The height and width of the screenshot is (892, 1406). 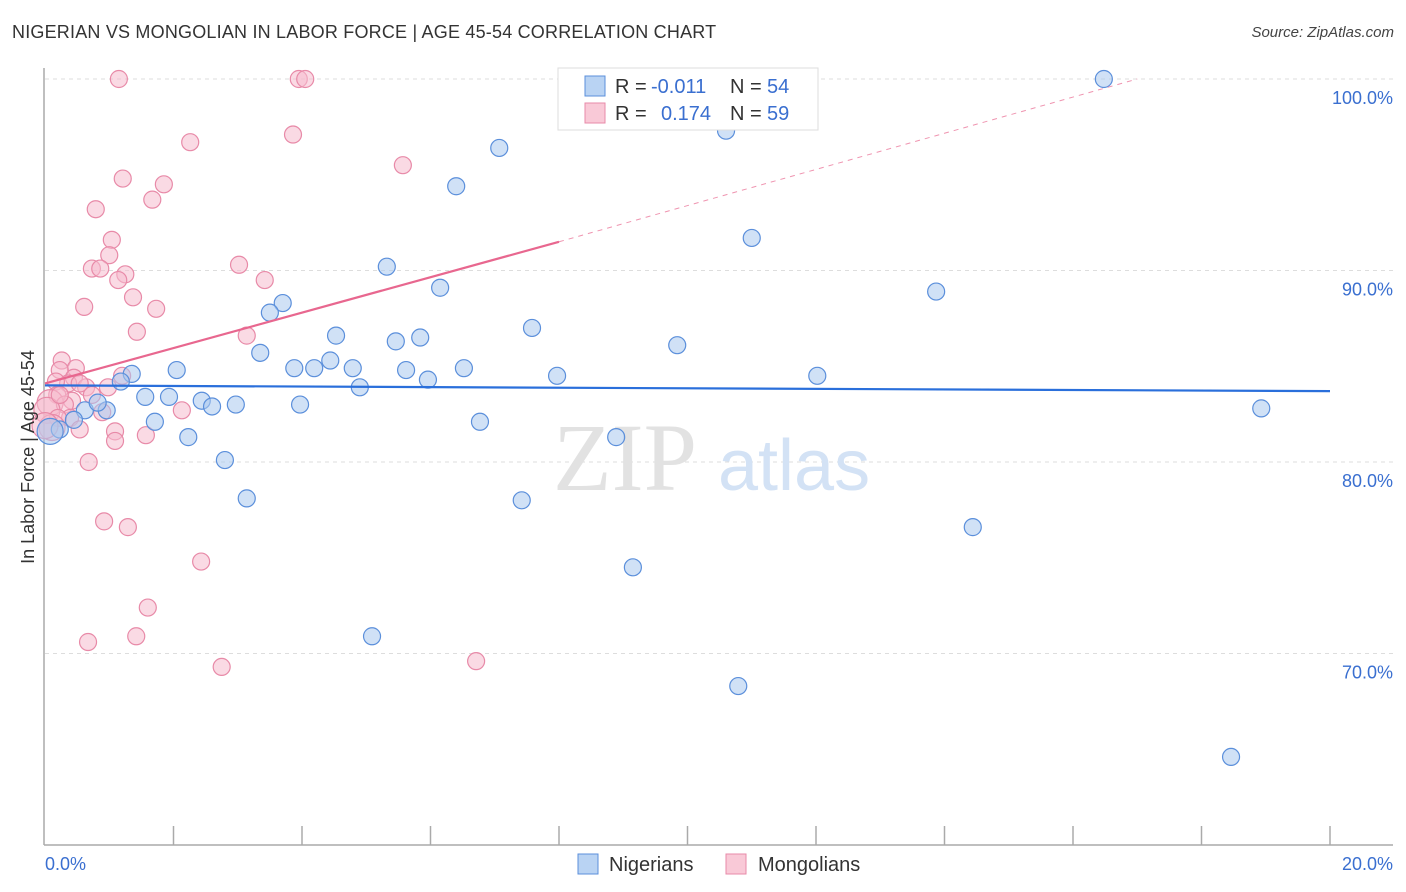 What do you see at coordinates (746, 114) in the screenshot?
I see `mongolians-n-label: N =` at bounding box center [746, 114].